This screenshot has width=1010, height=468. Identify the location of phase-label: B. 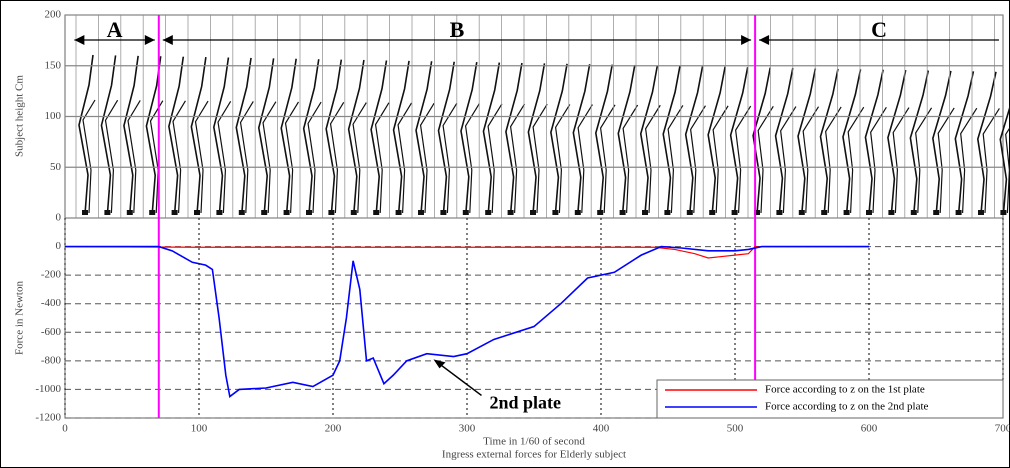
(457, 29).